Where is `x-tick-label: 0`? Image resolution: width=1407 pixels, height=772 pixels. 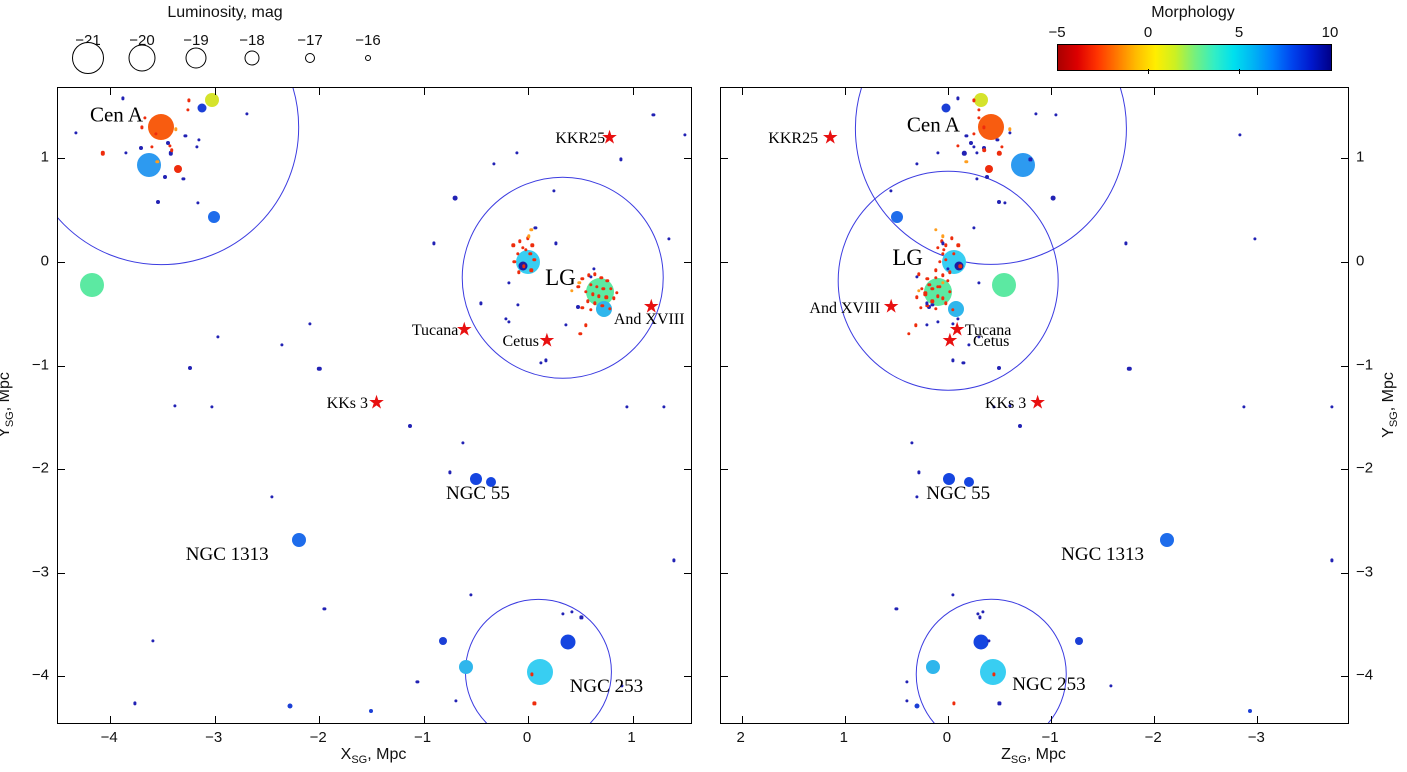
x-tick-label: 0 is located at coordinates (527, 737).